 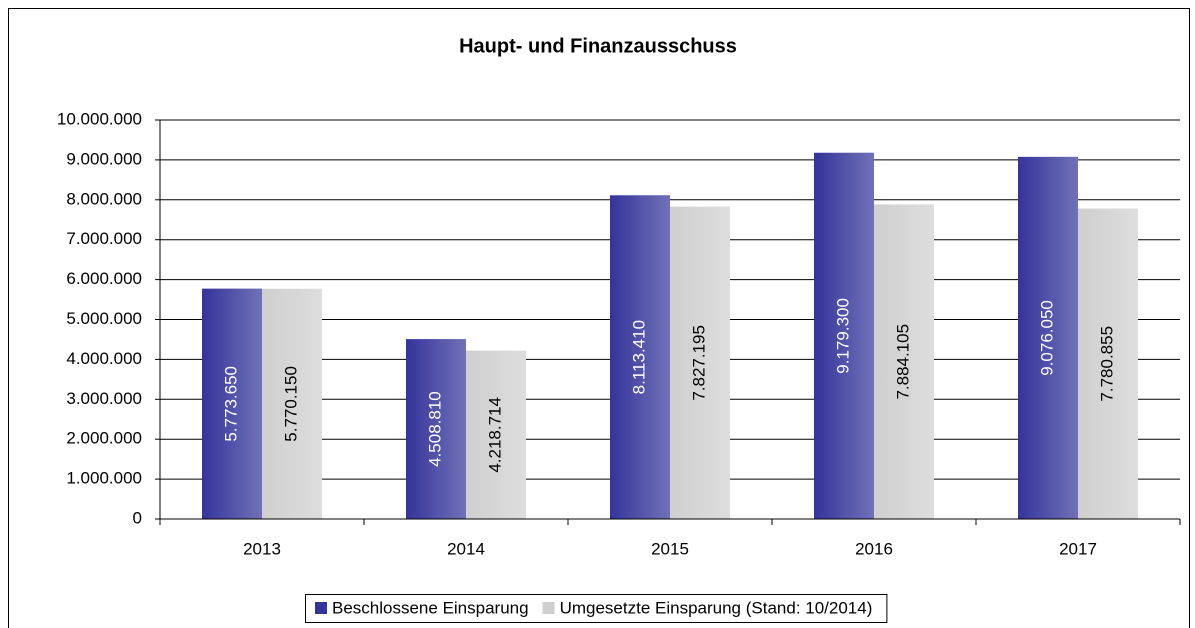 What do you see at coordinates (104, 278) in the screenshot?
I see `y-tick-label: 6.000.000` at bounding box center [104, 278].